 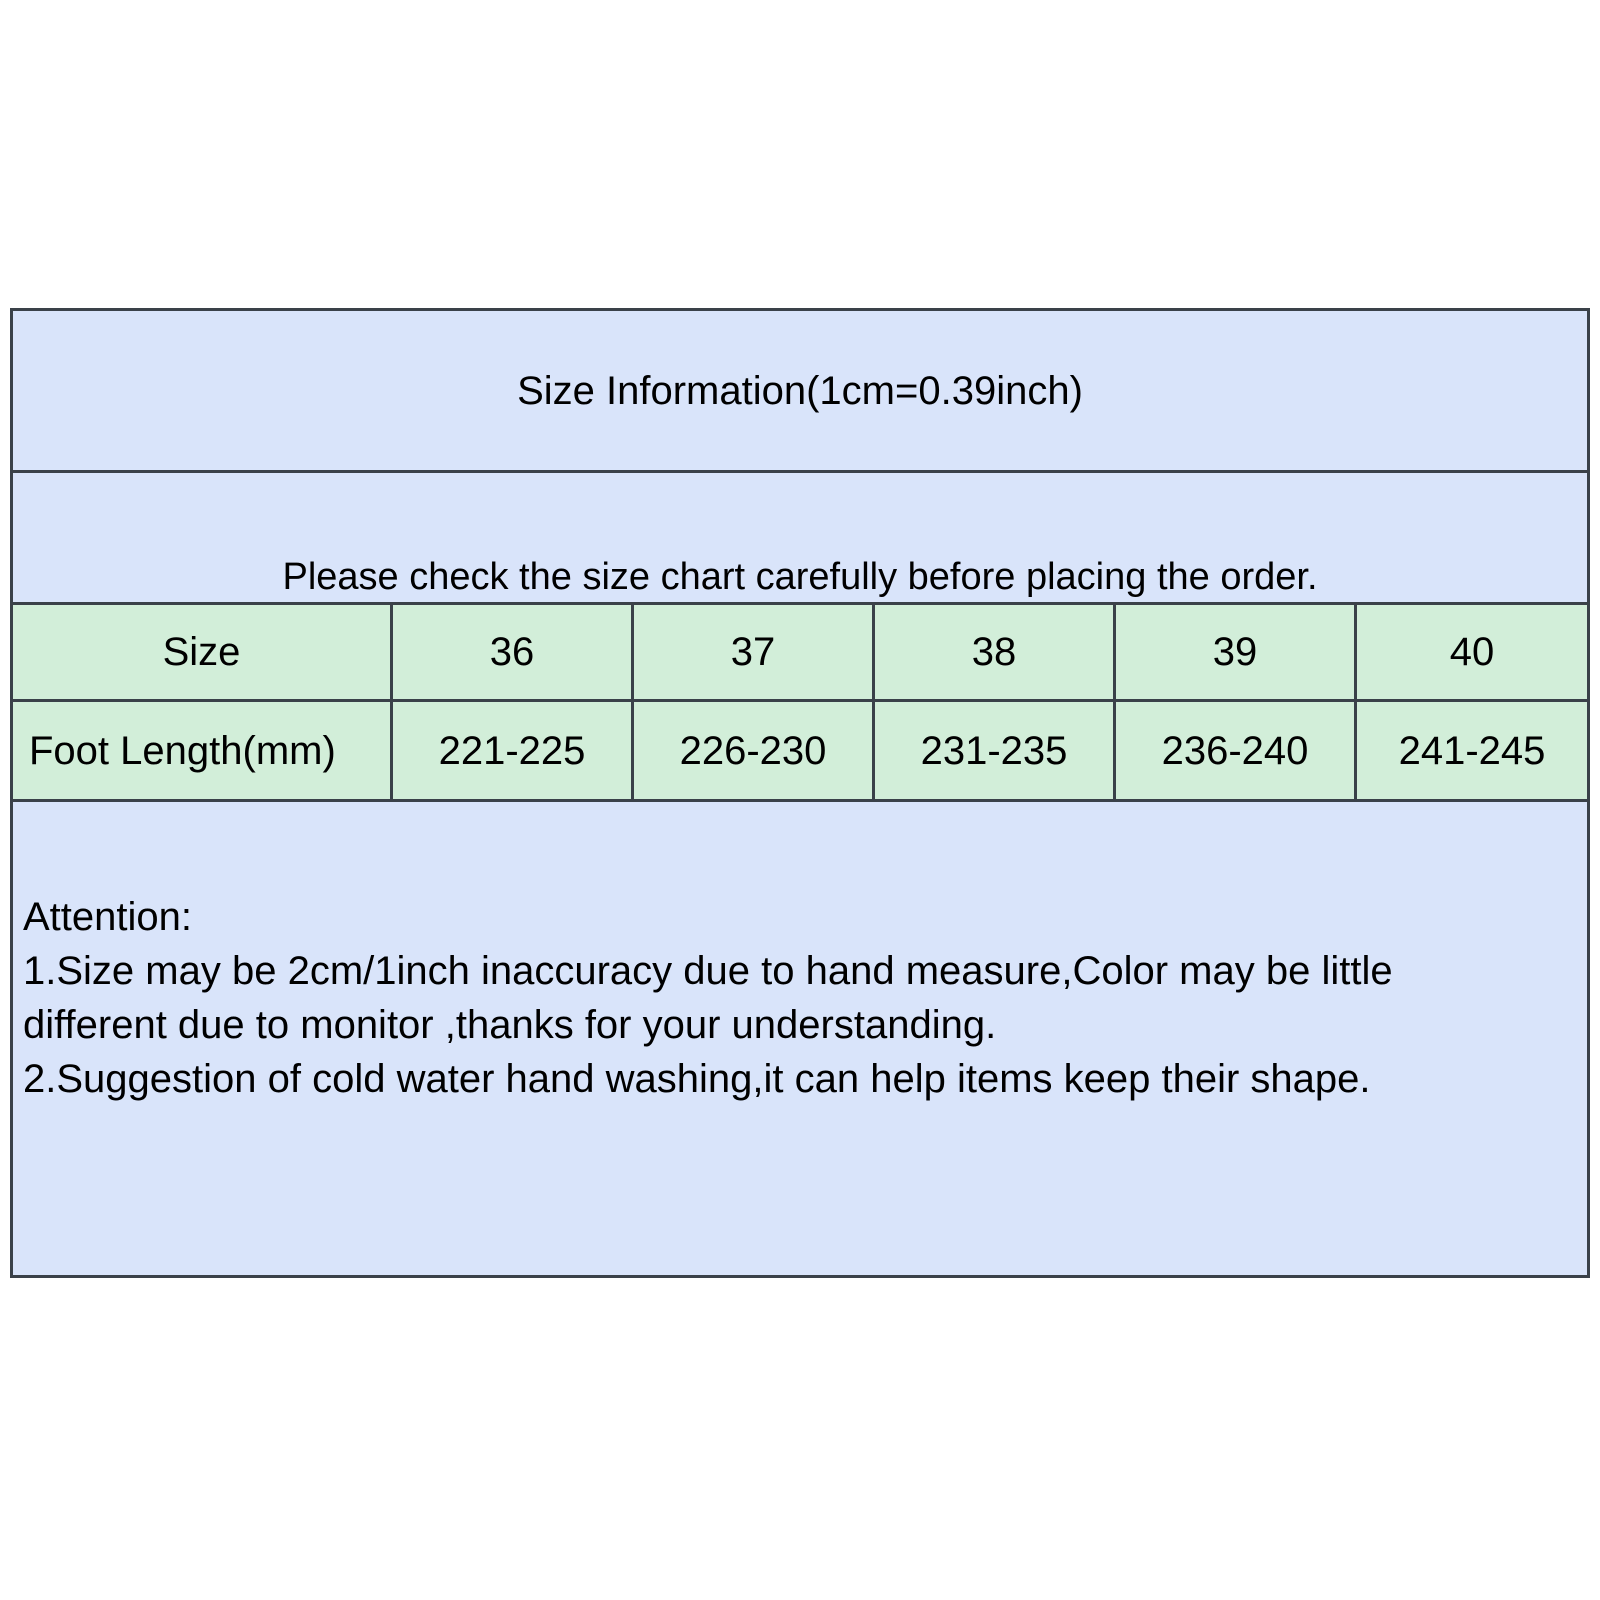 I want to click on attention-heading: Attention:, so click(x=108, y=917).